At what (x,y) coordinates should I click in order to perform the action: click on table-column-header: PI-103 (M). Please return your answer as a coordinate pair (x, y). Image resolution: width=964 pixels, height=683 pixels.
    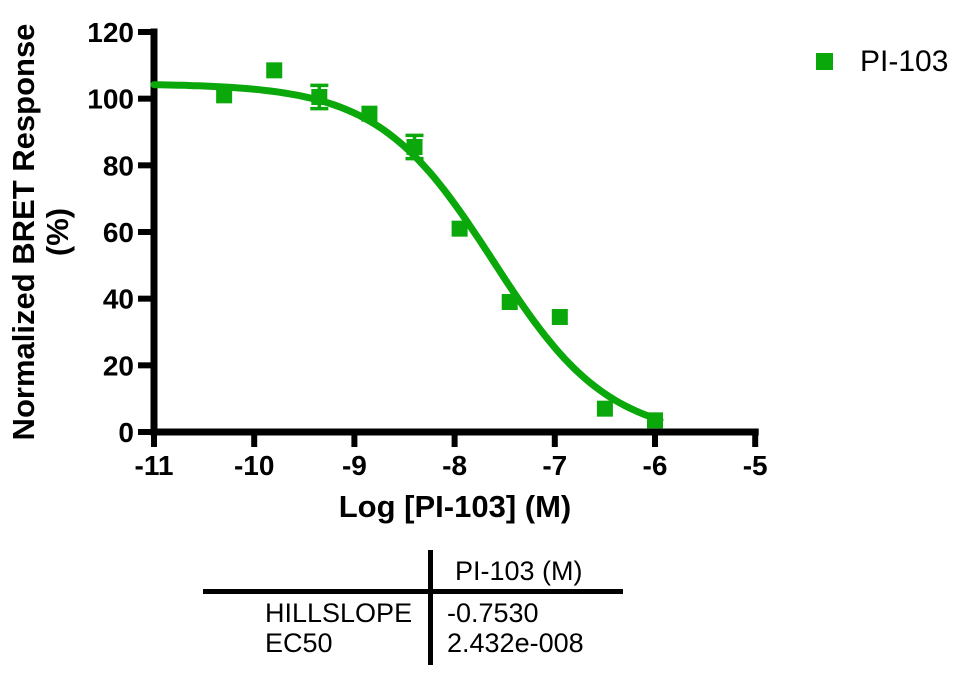
    Looking at the image, I should click on (519, 571).